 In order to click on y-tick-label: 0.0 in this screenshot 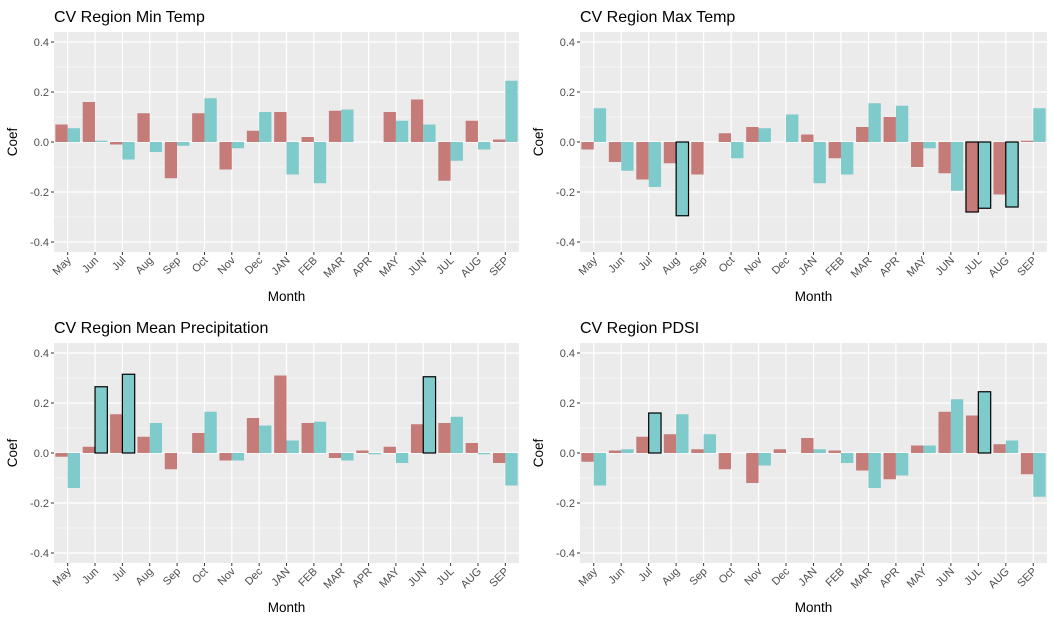, I will do `click(41, 454)`.